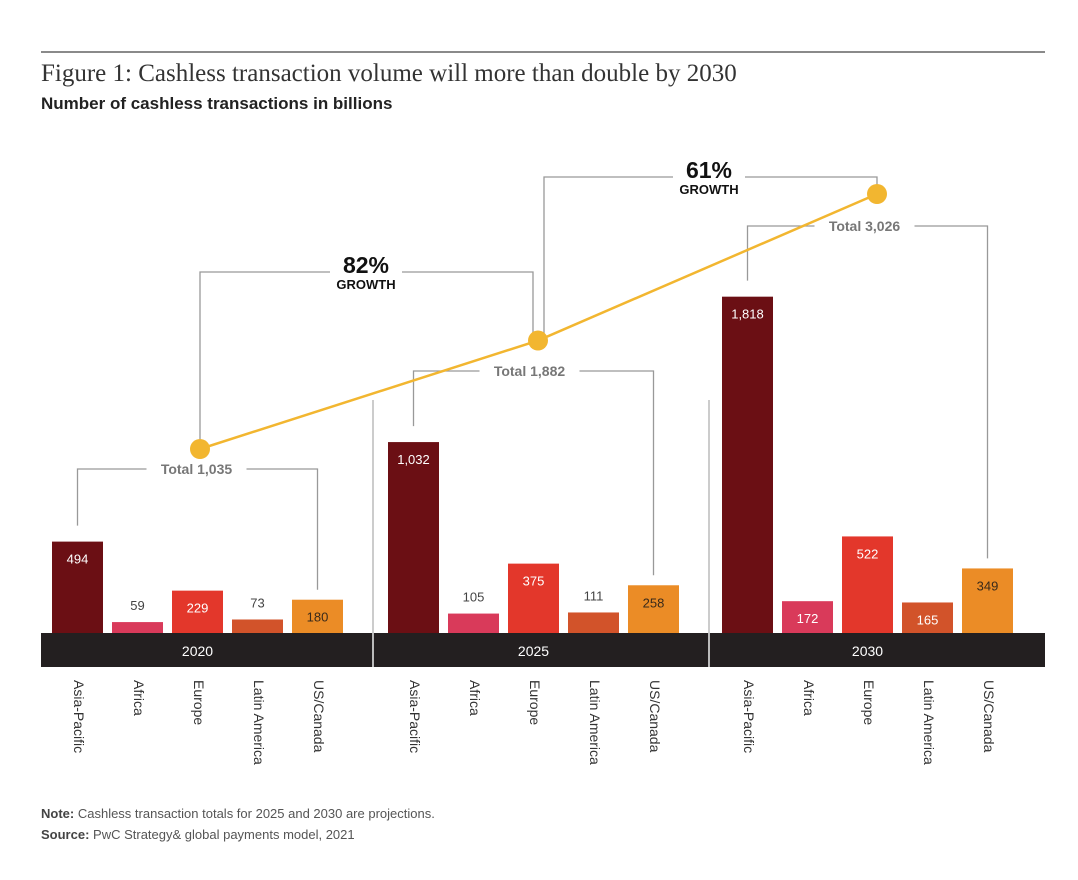 This screenshot has width=1078, height=880. Describe the element at coordinates (709, 170) in the screenshot. I see `growth-percent: 61%` at that location.